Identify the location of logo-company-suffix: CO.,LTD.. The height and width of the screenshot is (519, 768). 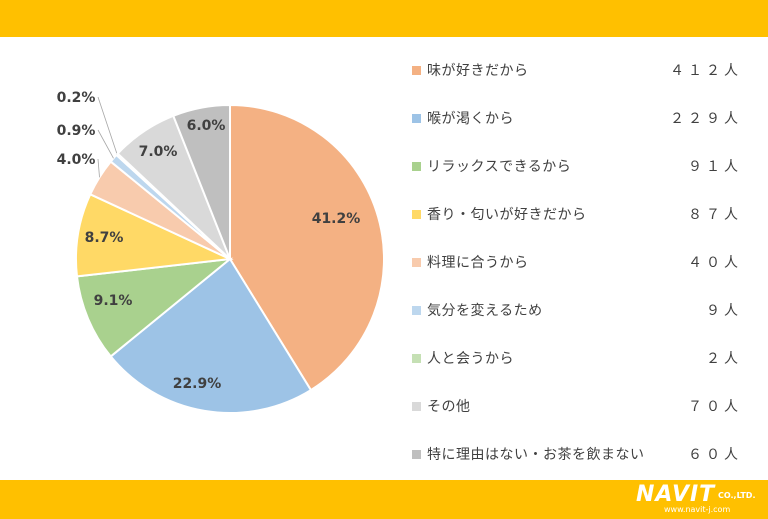
(737, 495).